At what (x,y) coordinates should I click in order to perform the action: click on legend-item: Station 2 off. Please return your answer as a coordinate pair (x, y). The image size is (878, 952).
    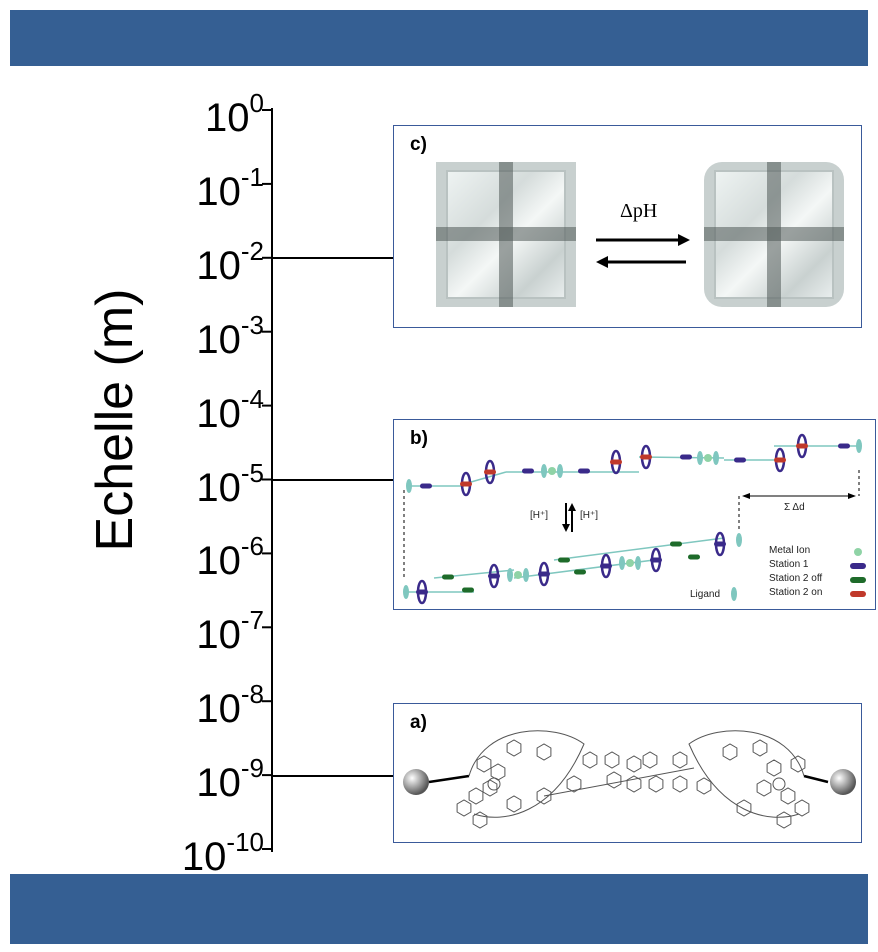
    Looking at the image, I should click on (796, 578).